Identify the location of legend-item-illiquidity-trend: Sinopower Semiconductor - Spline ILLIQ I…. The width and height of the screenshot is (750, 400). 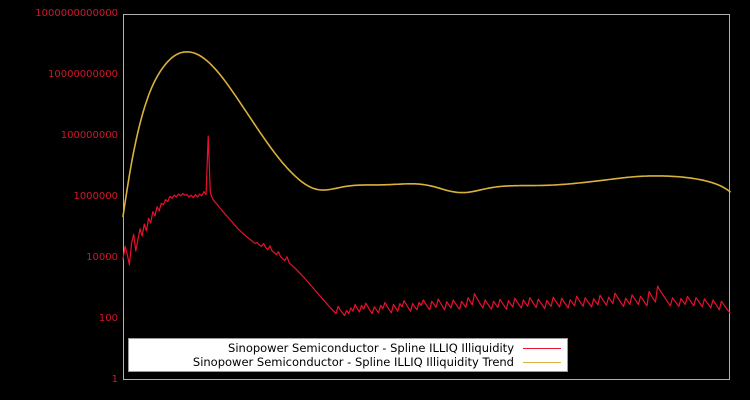
(348, 362).